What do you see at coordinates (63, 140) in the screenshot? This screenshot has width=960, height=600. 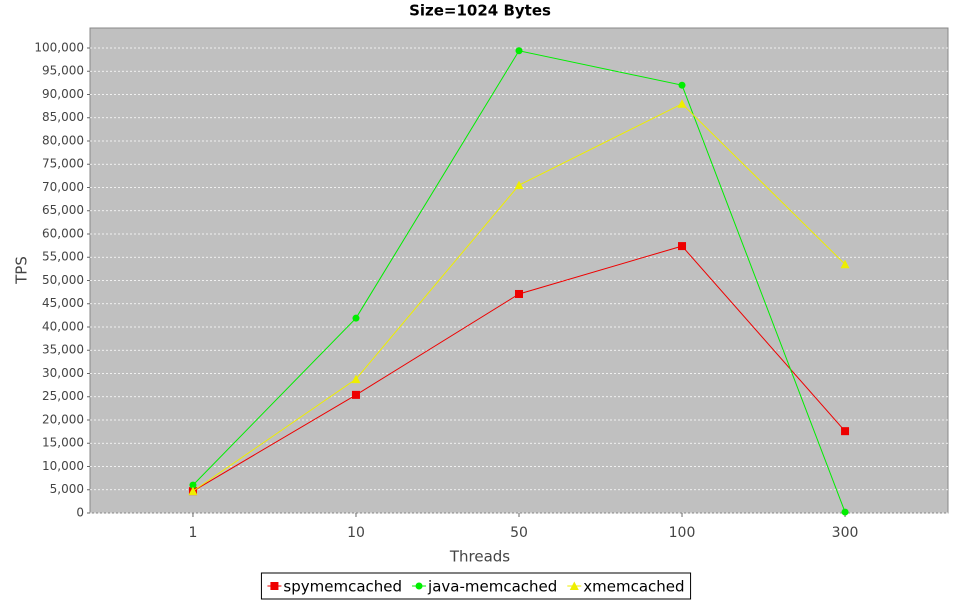 I see `y-tick-label: 80,000` at bounding box center [63, 140].